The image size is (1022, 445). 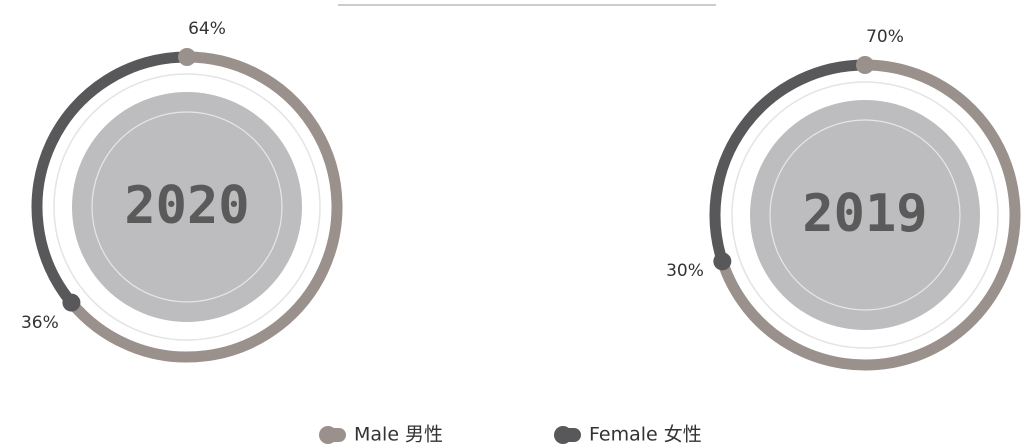 I want to click on legend-label: Male 男性, so click(x=398, y=434).